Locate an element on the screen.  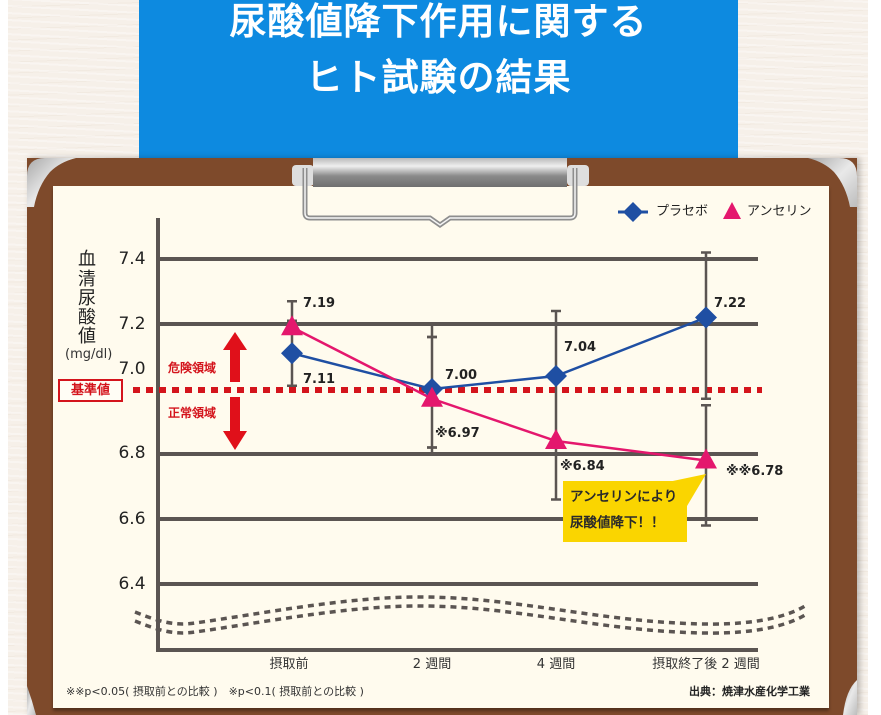
y-tick-label: 6.6 is located at coordinates (132, 519).